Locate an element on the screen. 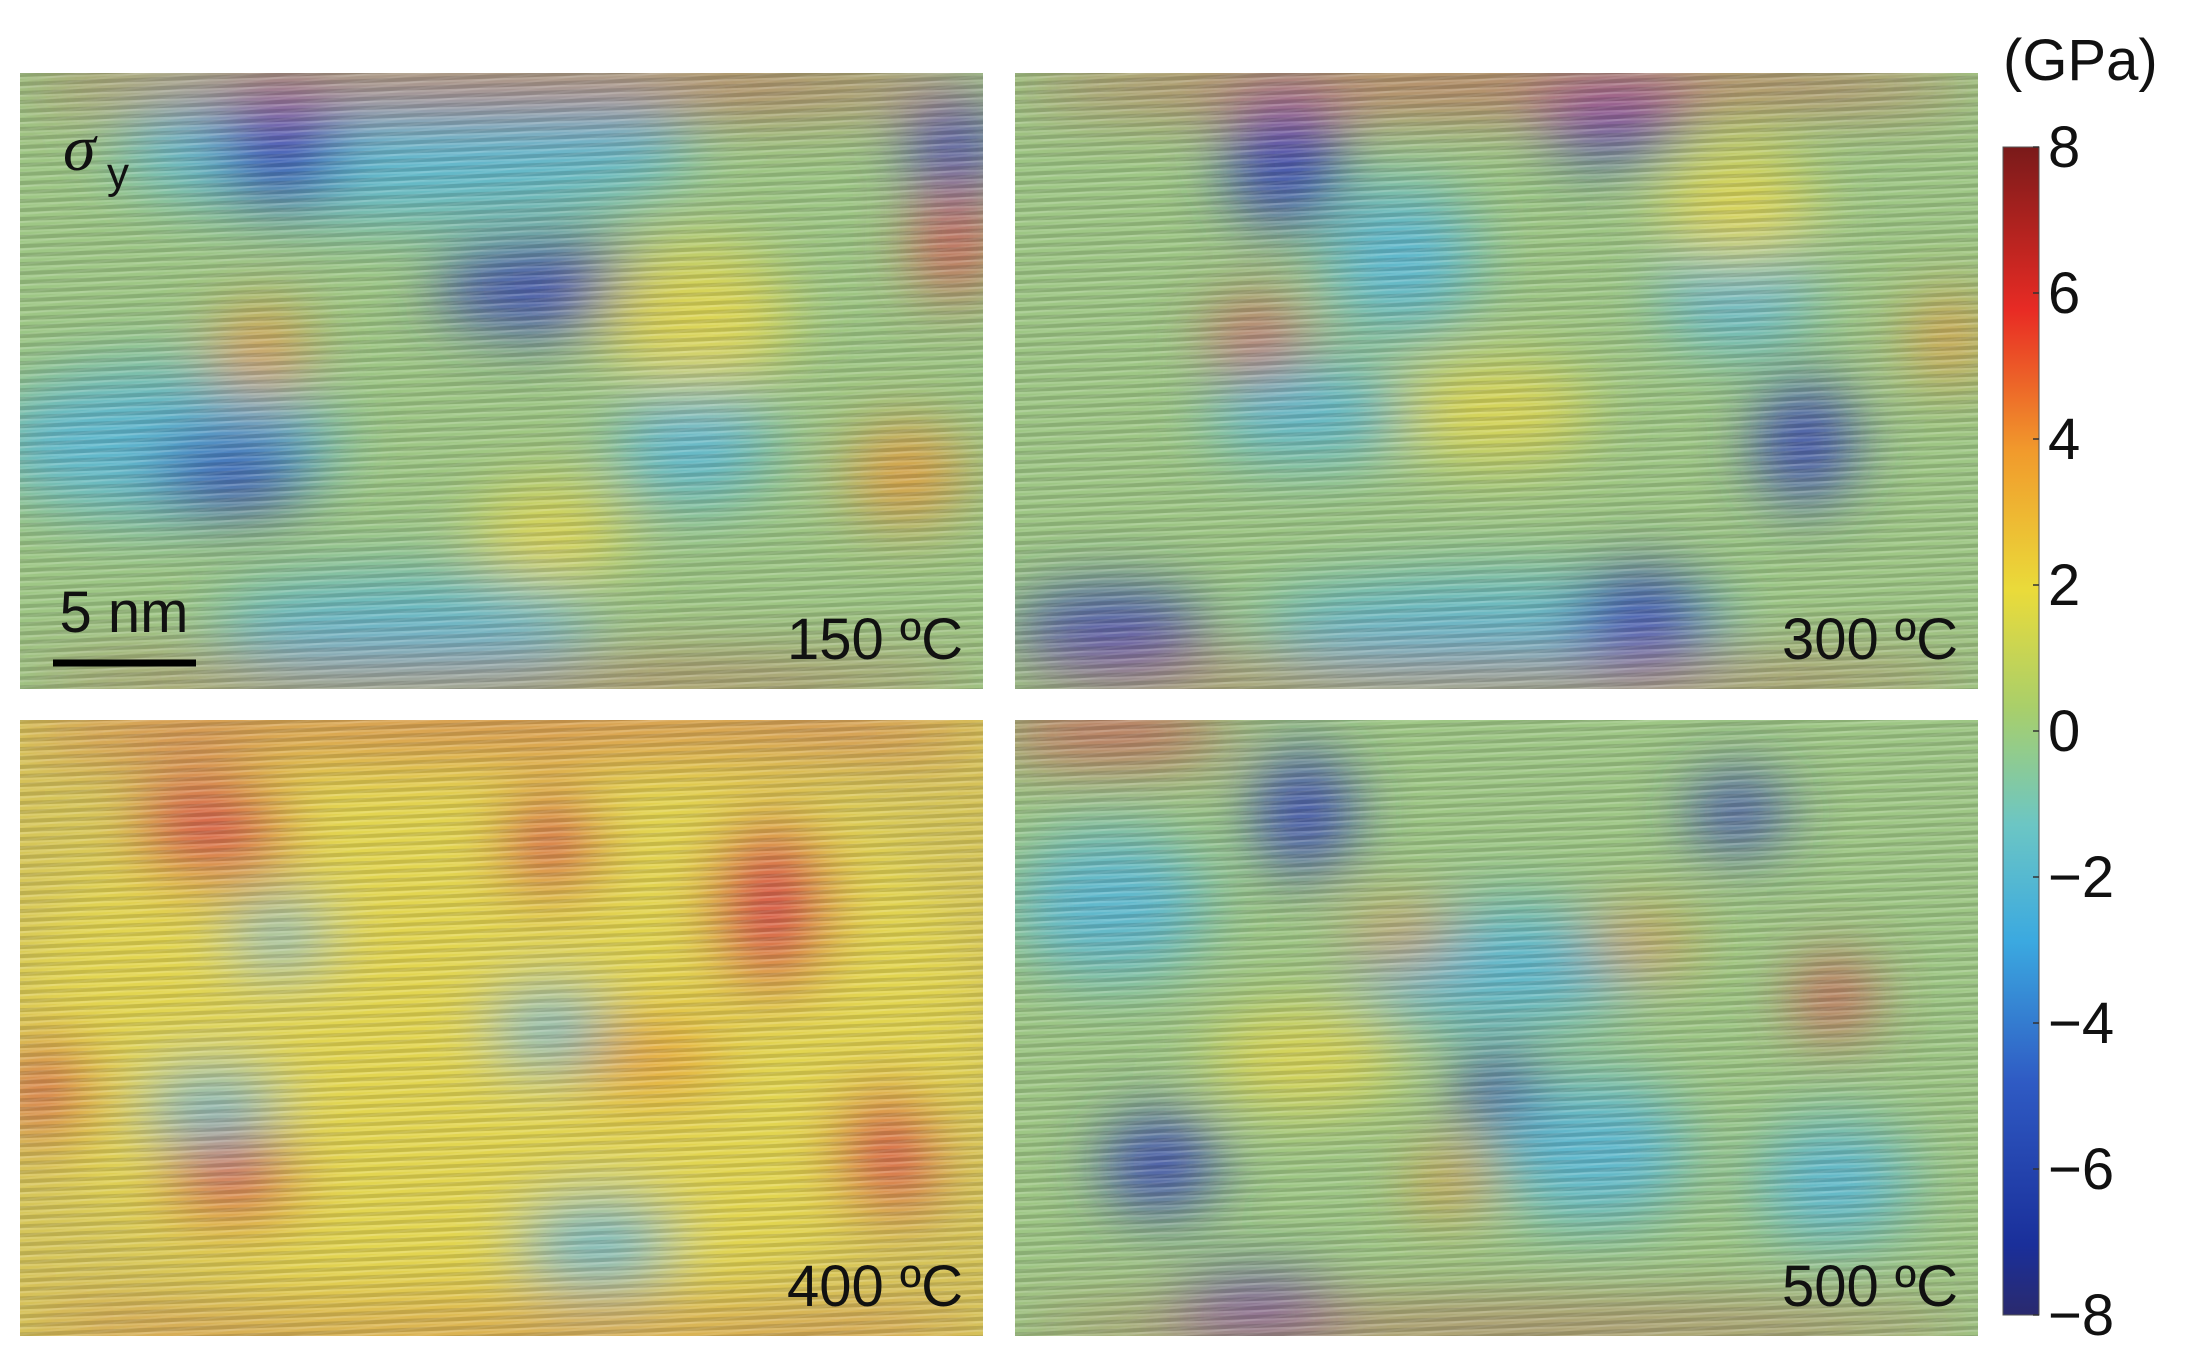 Image resolution: width=2193 pixels, height=1371 pixels. stress-subscript: y is located at coordinates (118, 173).